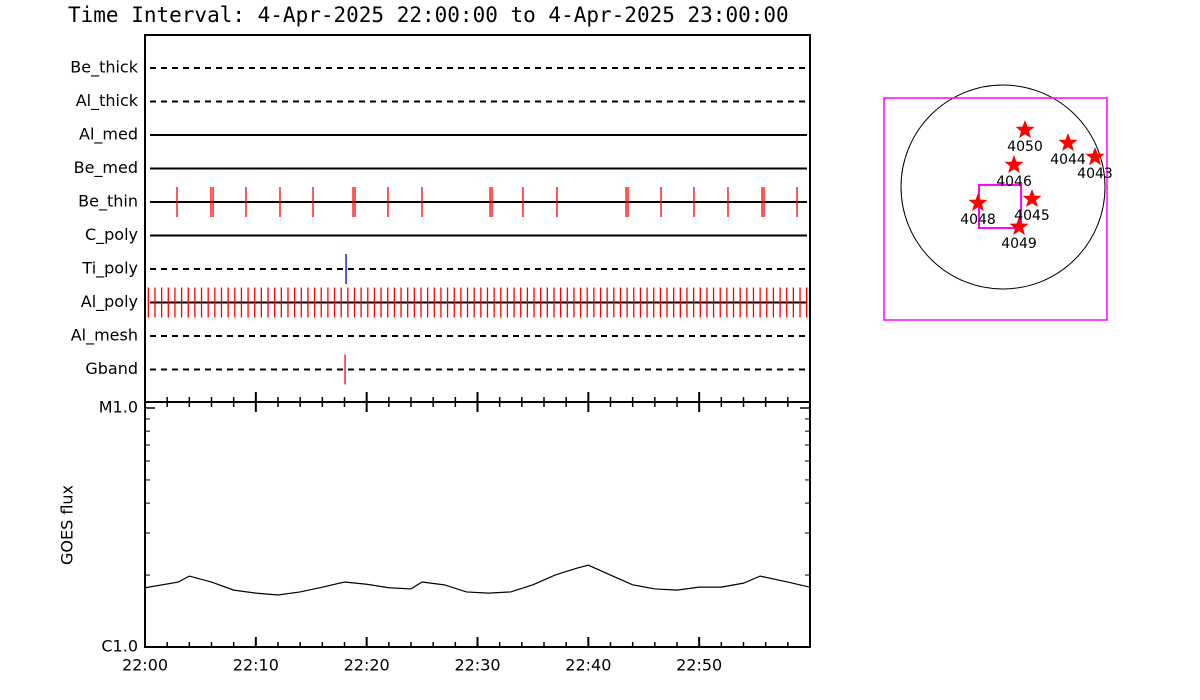 The width and height of the screenshot is (1200, 700). What do you see at coordinates (477, 665) in the screenshot?
I see `x-tick-label: 22:30` at bounding box center [477, 665].